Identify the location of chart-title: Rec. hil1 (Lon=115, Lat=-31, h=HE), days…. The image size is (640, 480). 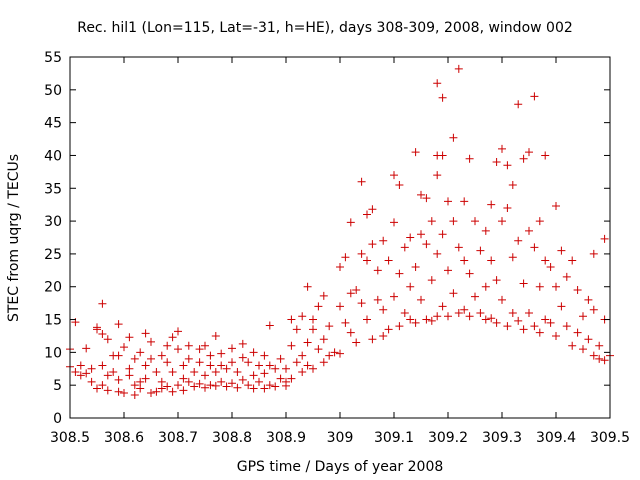
(325, 28).